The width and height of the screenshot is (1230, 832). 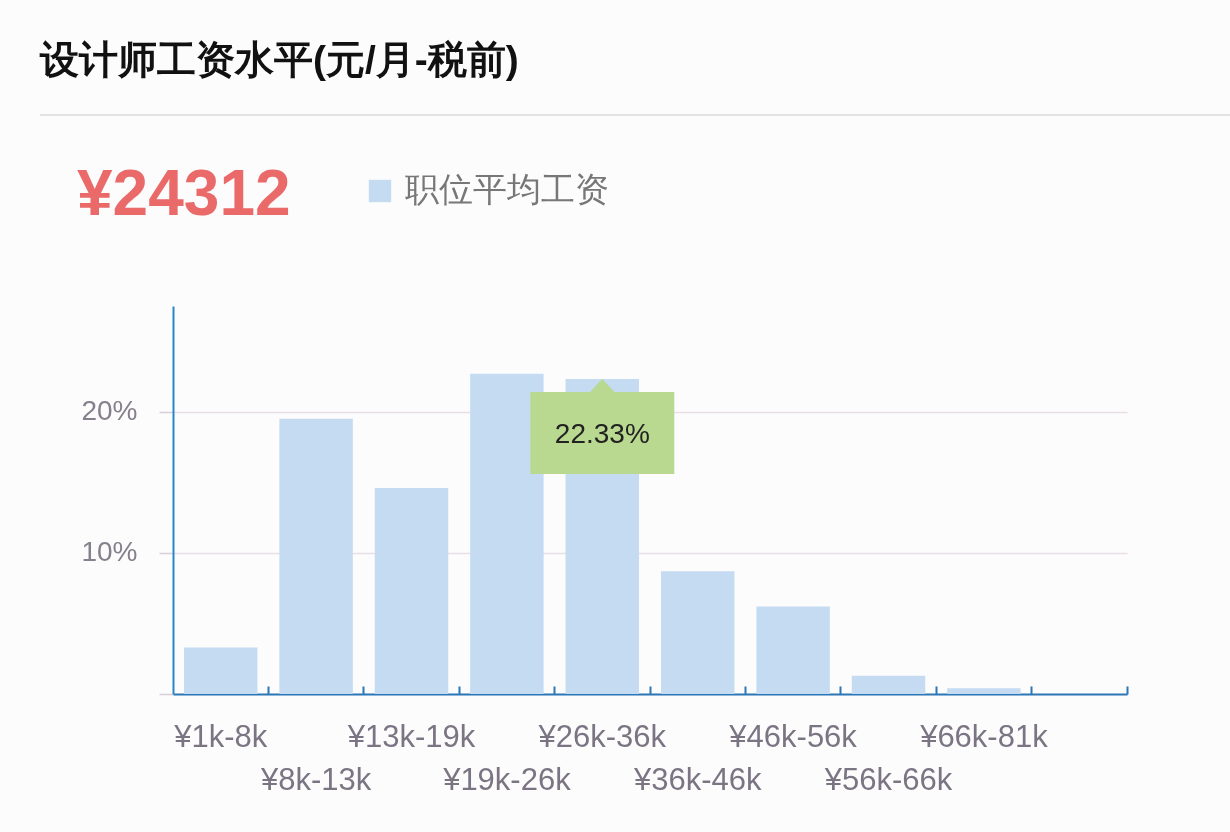 I want to click on data-label: 22.33%, so click(x=602, y=433).